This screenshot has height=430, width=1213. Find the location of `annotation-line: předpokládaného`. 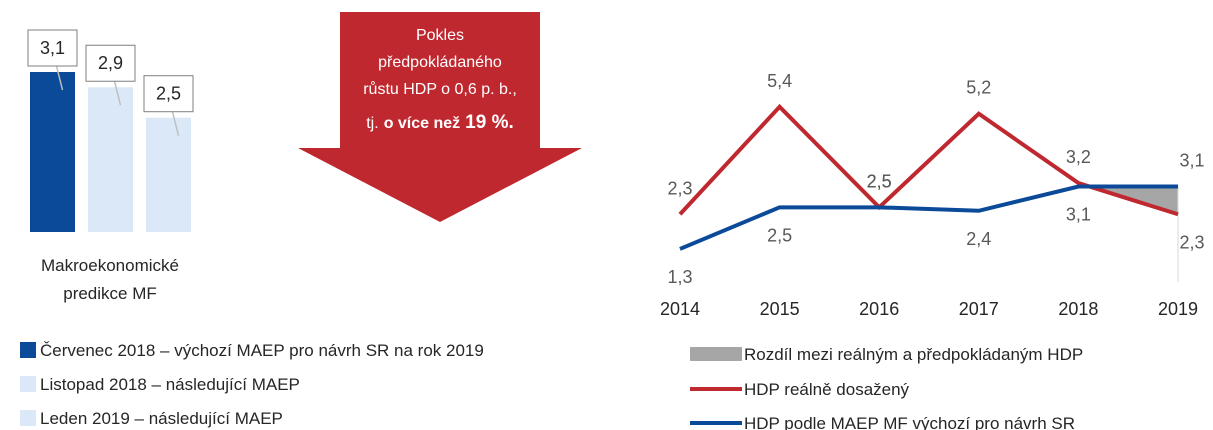

annotation-line: předpokládaného is located at coordinates (440, 62).